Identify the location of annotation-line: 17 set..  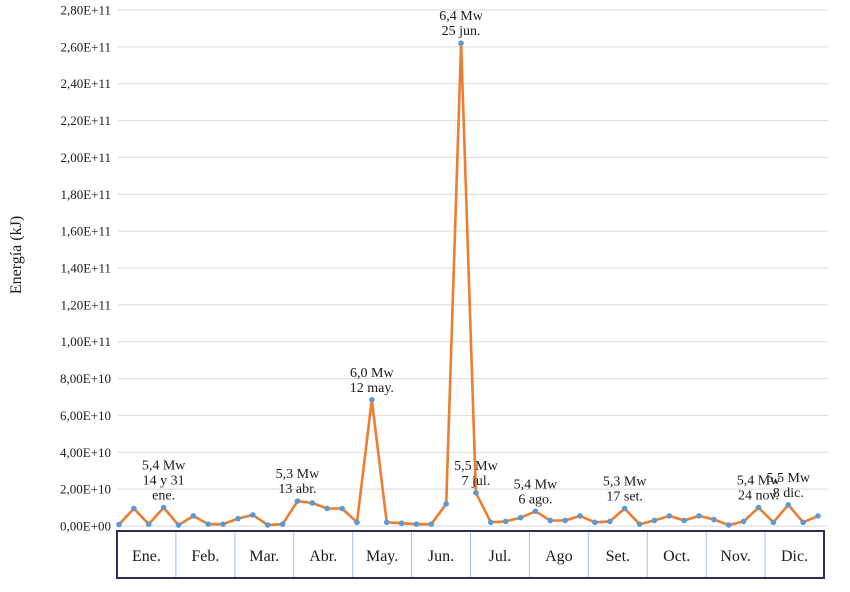
(624, 496).